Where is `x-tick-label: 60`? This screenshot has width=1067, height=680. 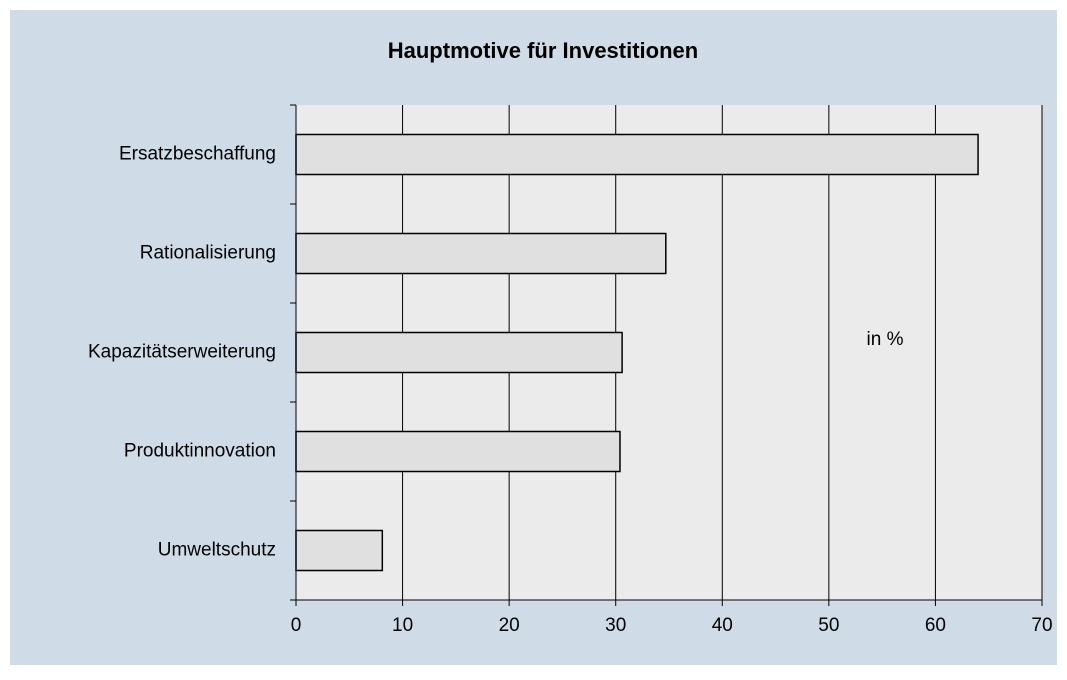 x-tick-label: 60 is located at coordinates (935, 625).